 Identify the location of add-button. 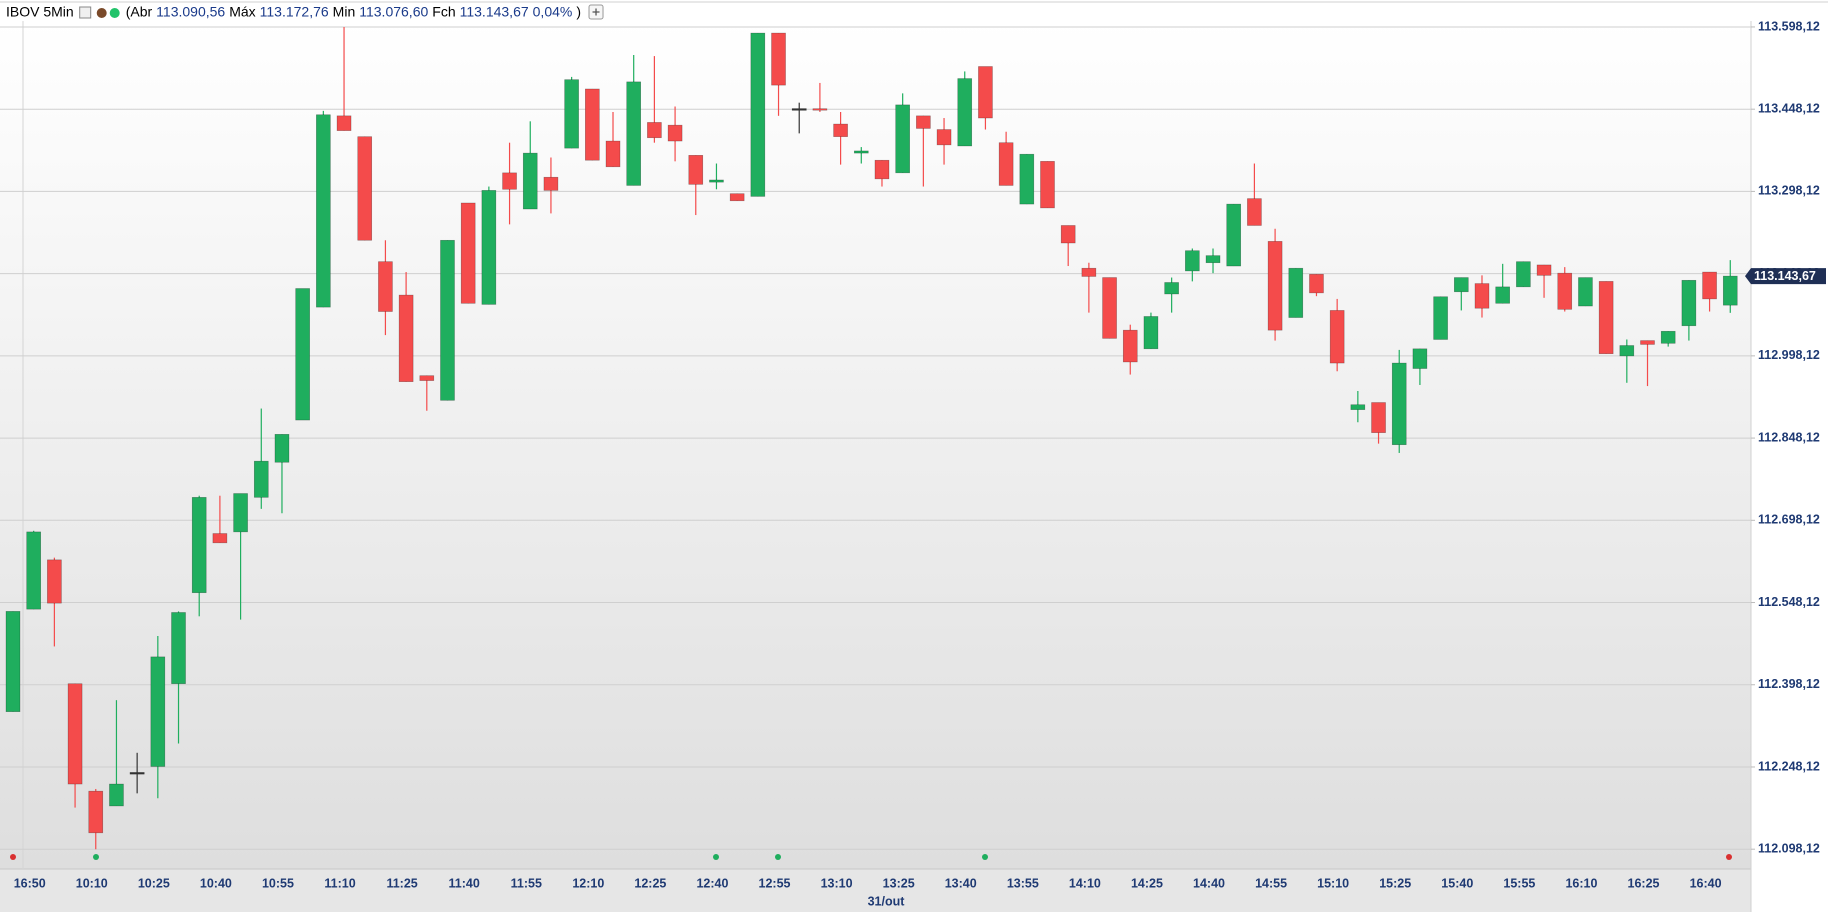
(596, 12).